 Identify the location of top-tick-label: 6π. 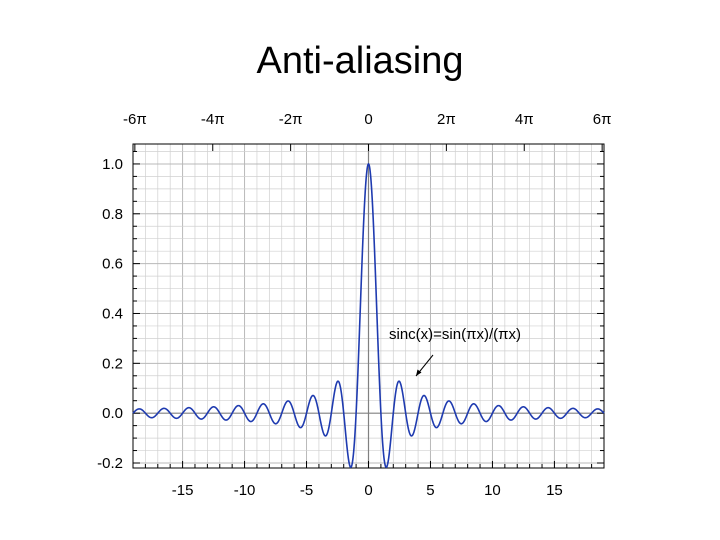
(602, 119).